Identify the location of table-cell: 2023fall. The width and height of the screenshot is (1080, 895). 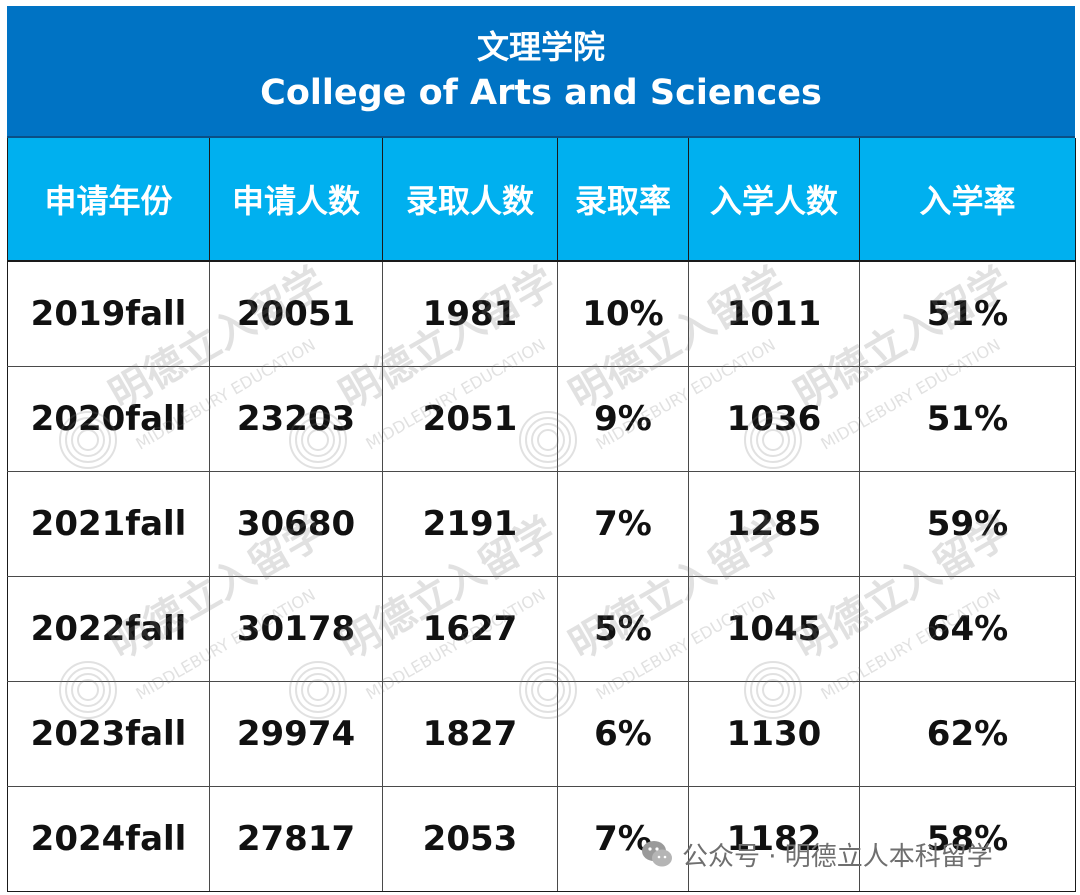
(108, 734).